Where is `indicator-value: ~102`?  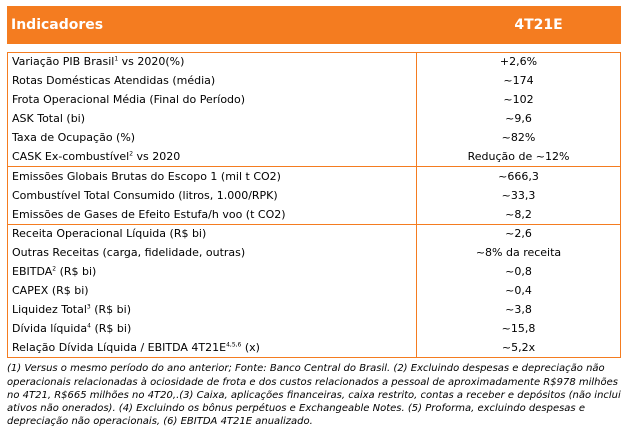
indicator-value: ~102 is located at coordinates (518, 100).